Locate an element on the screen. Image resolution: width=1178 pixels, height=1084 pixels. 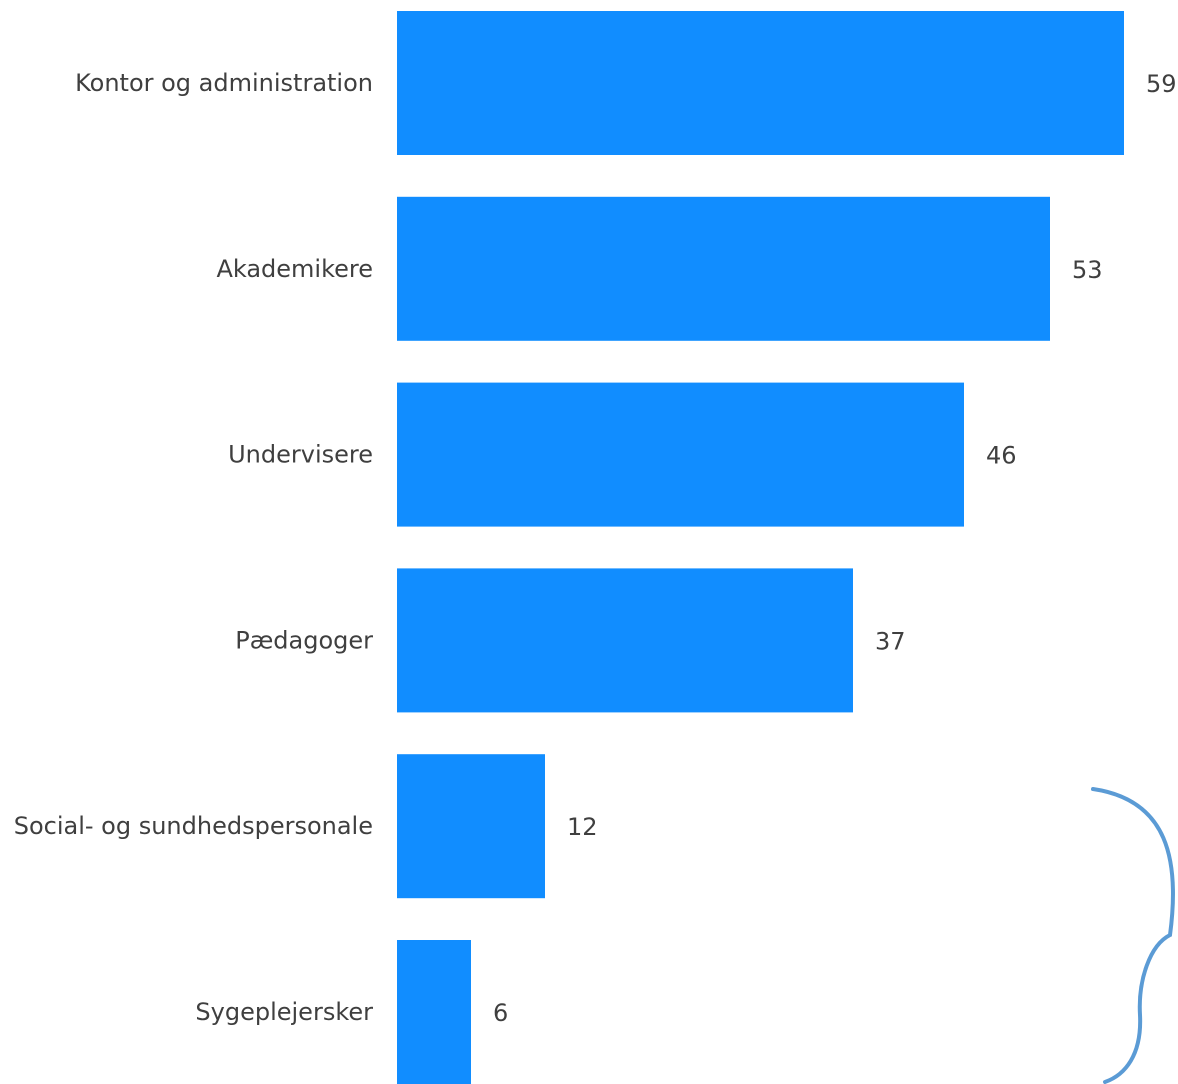
bar-kontor-og-administration is located at coordinates (760, 83).